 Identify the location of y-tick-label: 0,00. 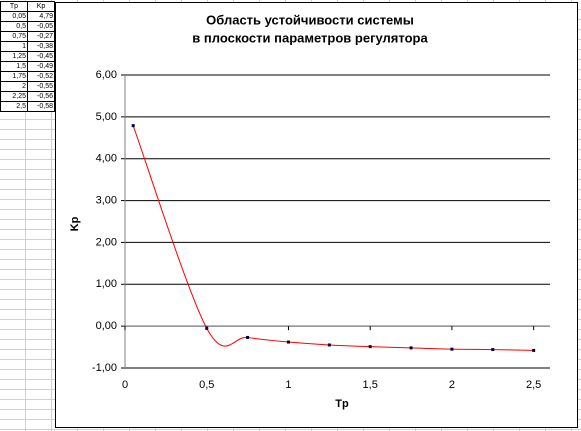
(106, 326).